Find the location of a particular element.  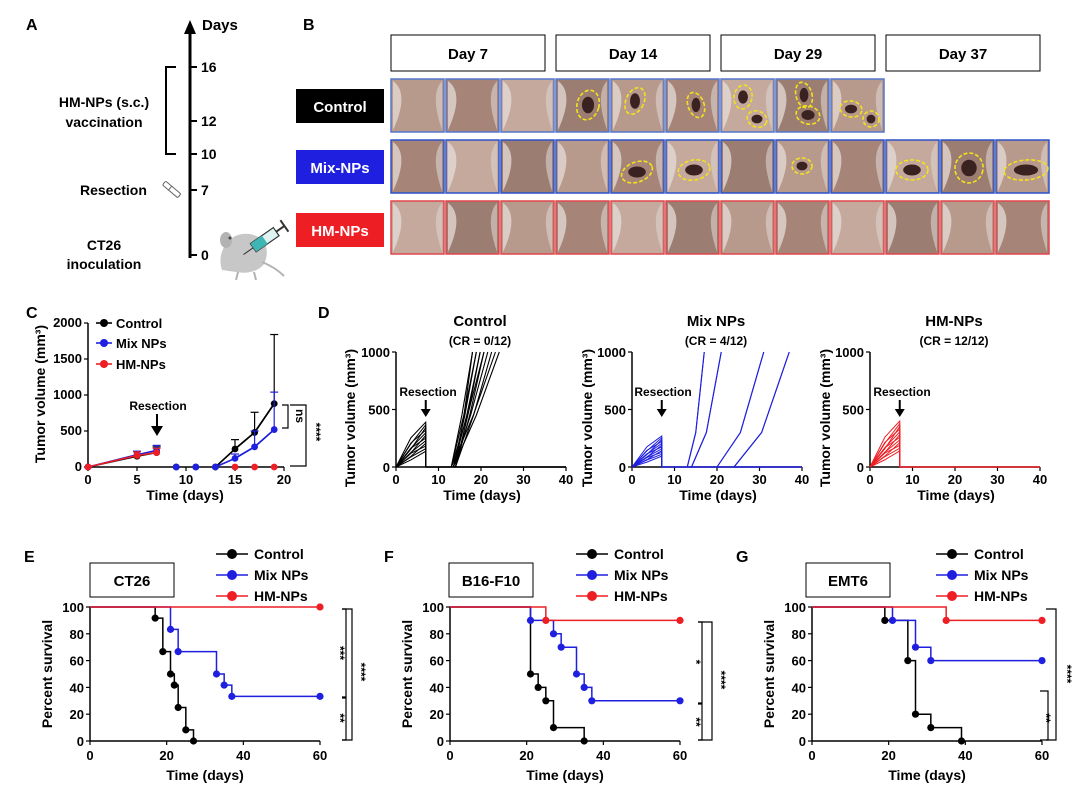

panel-d2-subtitle: (CR = 4/12) is located at coordinates (716, 341).